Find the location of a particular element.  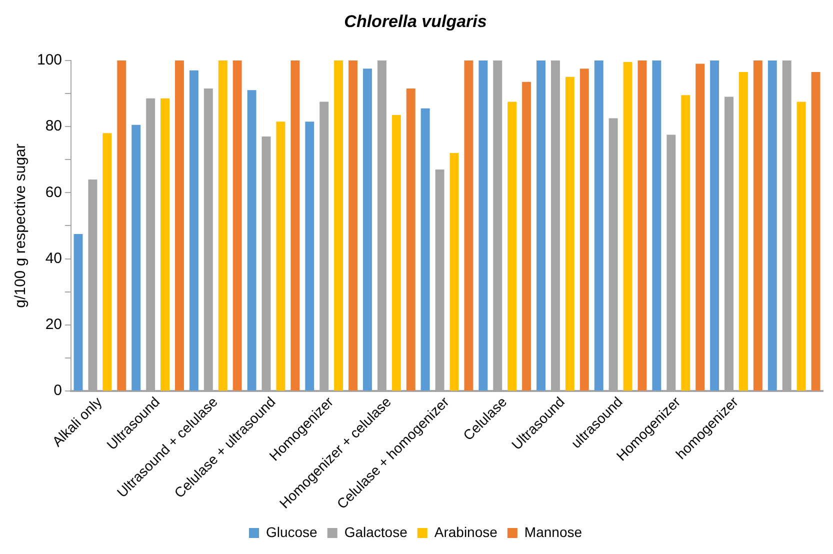

legend-label: Mannose is located at coordinates (553, 532).